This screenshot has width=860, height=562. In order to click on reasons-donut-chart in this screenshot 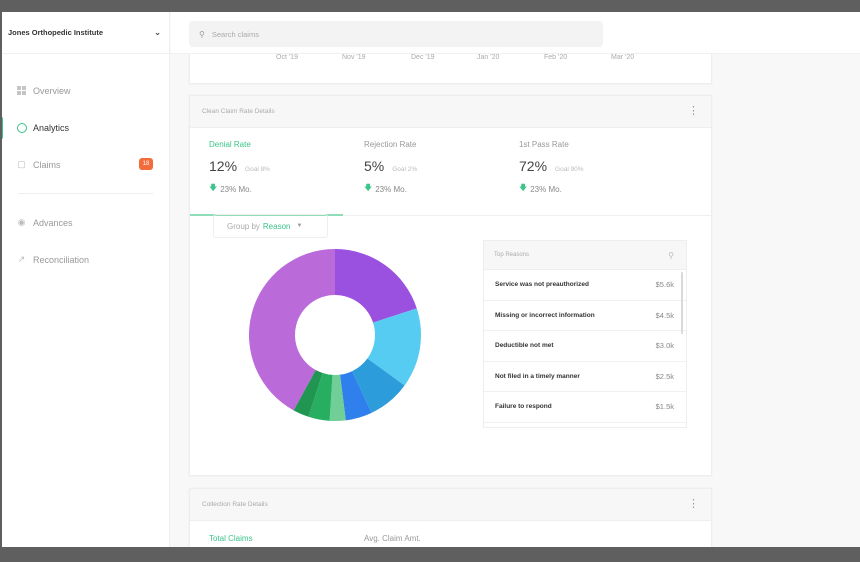, I will do `click(335, 335)`.